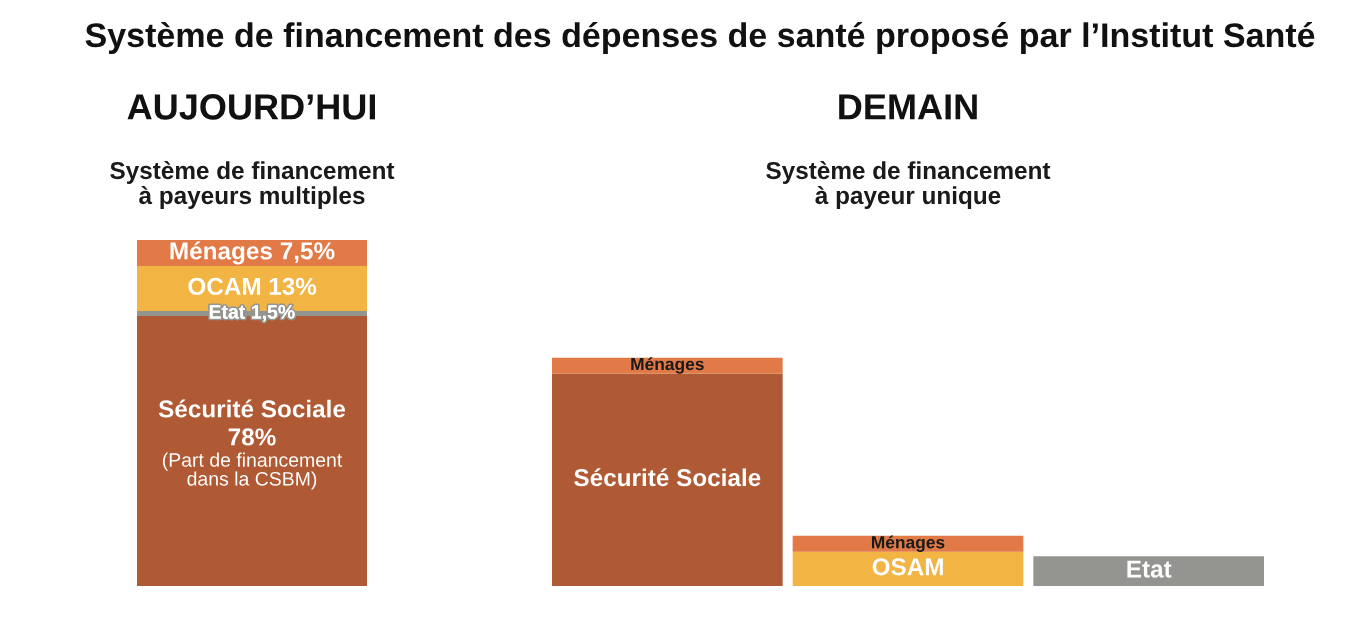 This screenshot has width=1368, height=640. I want to click on chart-subtitle: Système de financement à payeurs multiples, so click(252, 185).